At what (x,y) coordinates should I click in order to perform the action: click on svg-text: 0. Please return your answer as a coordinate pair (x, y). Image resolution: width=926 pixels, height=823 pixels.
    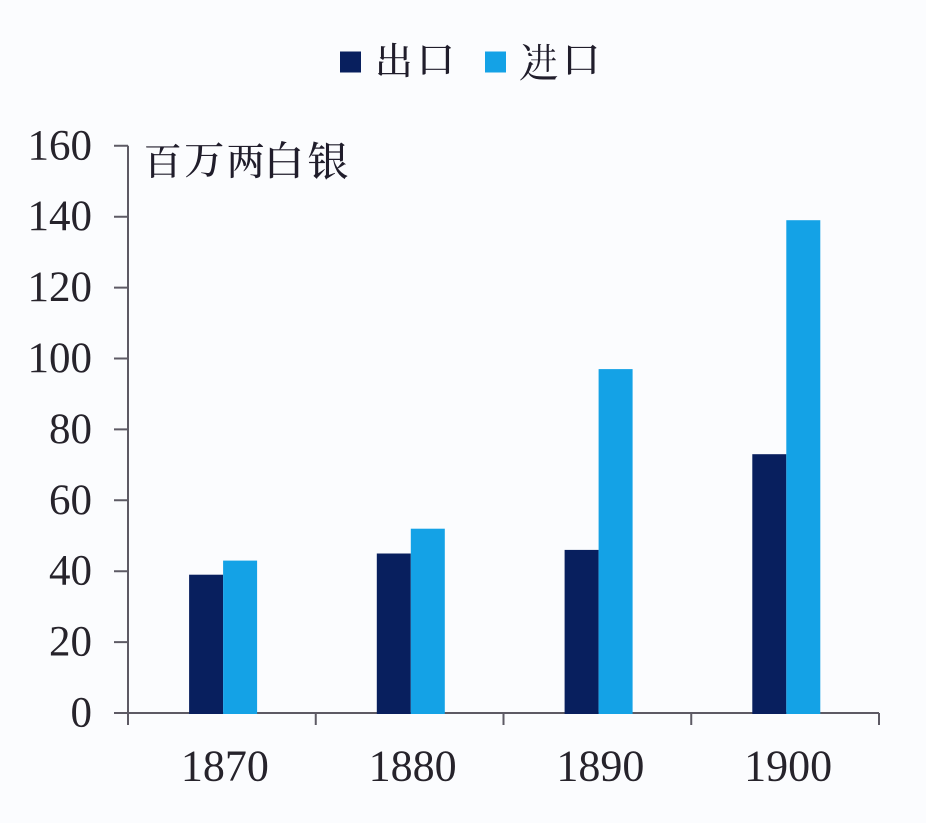
    Looking at the image, I should click on (82, 713).